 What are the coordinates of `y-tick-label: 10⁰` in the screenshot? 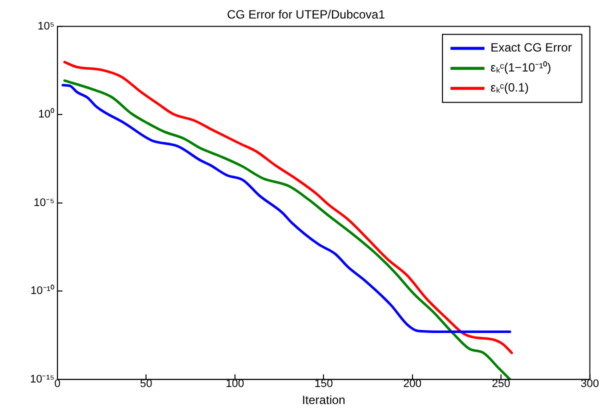 It's located at (46, 114).